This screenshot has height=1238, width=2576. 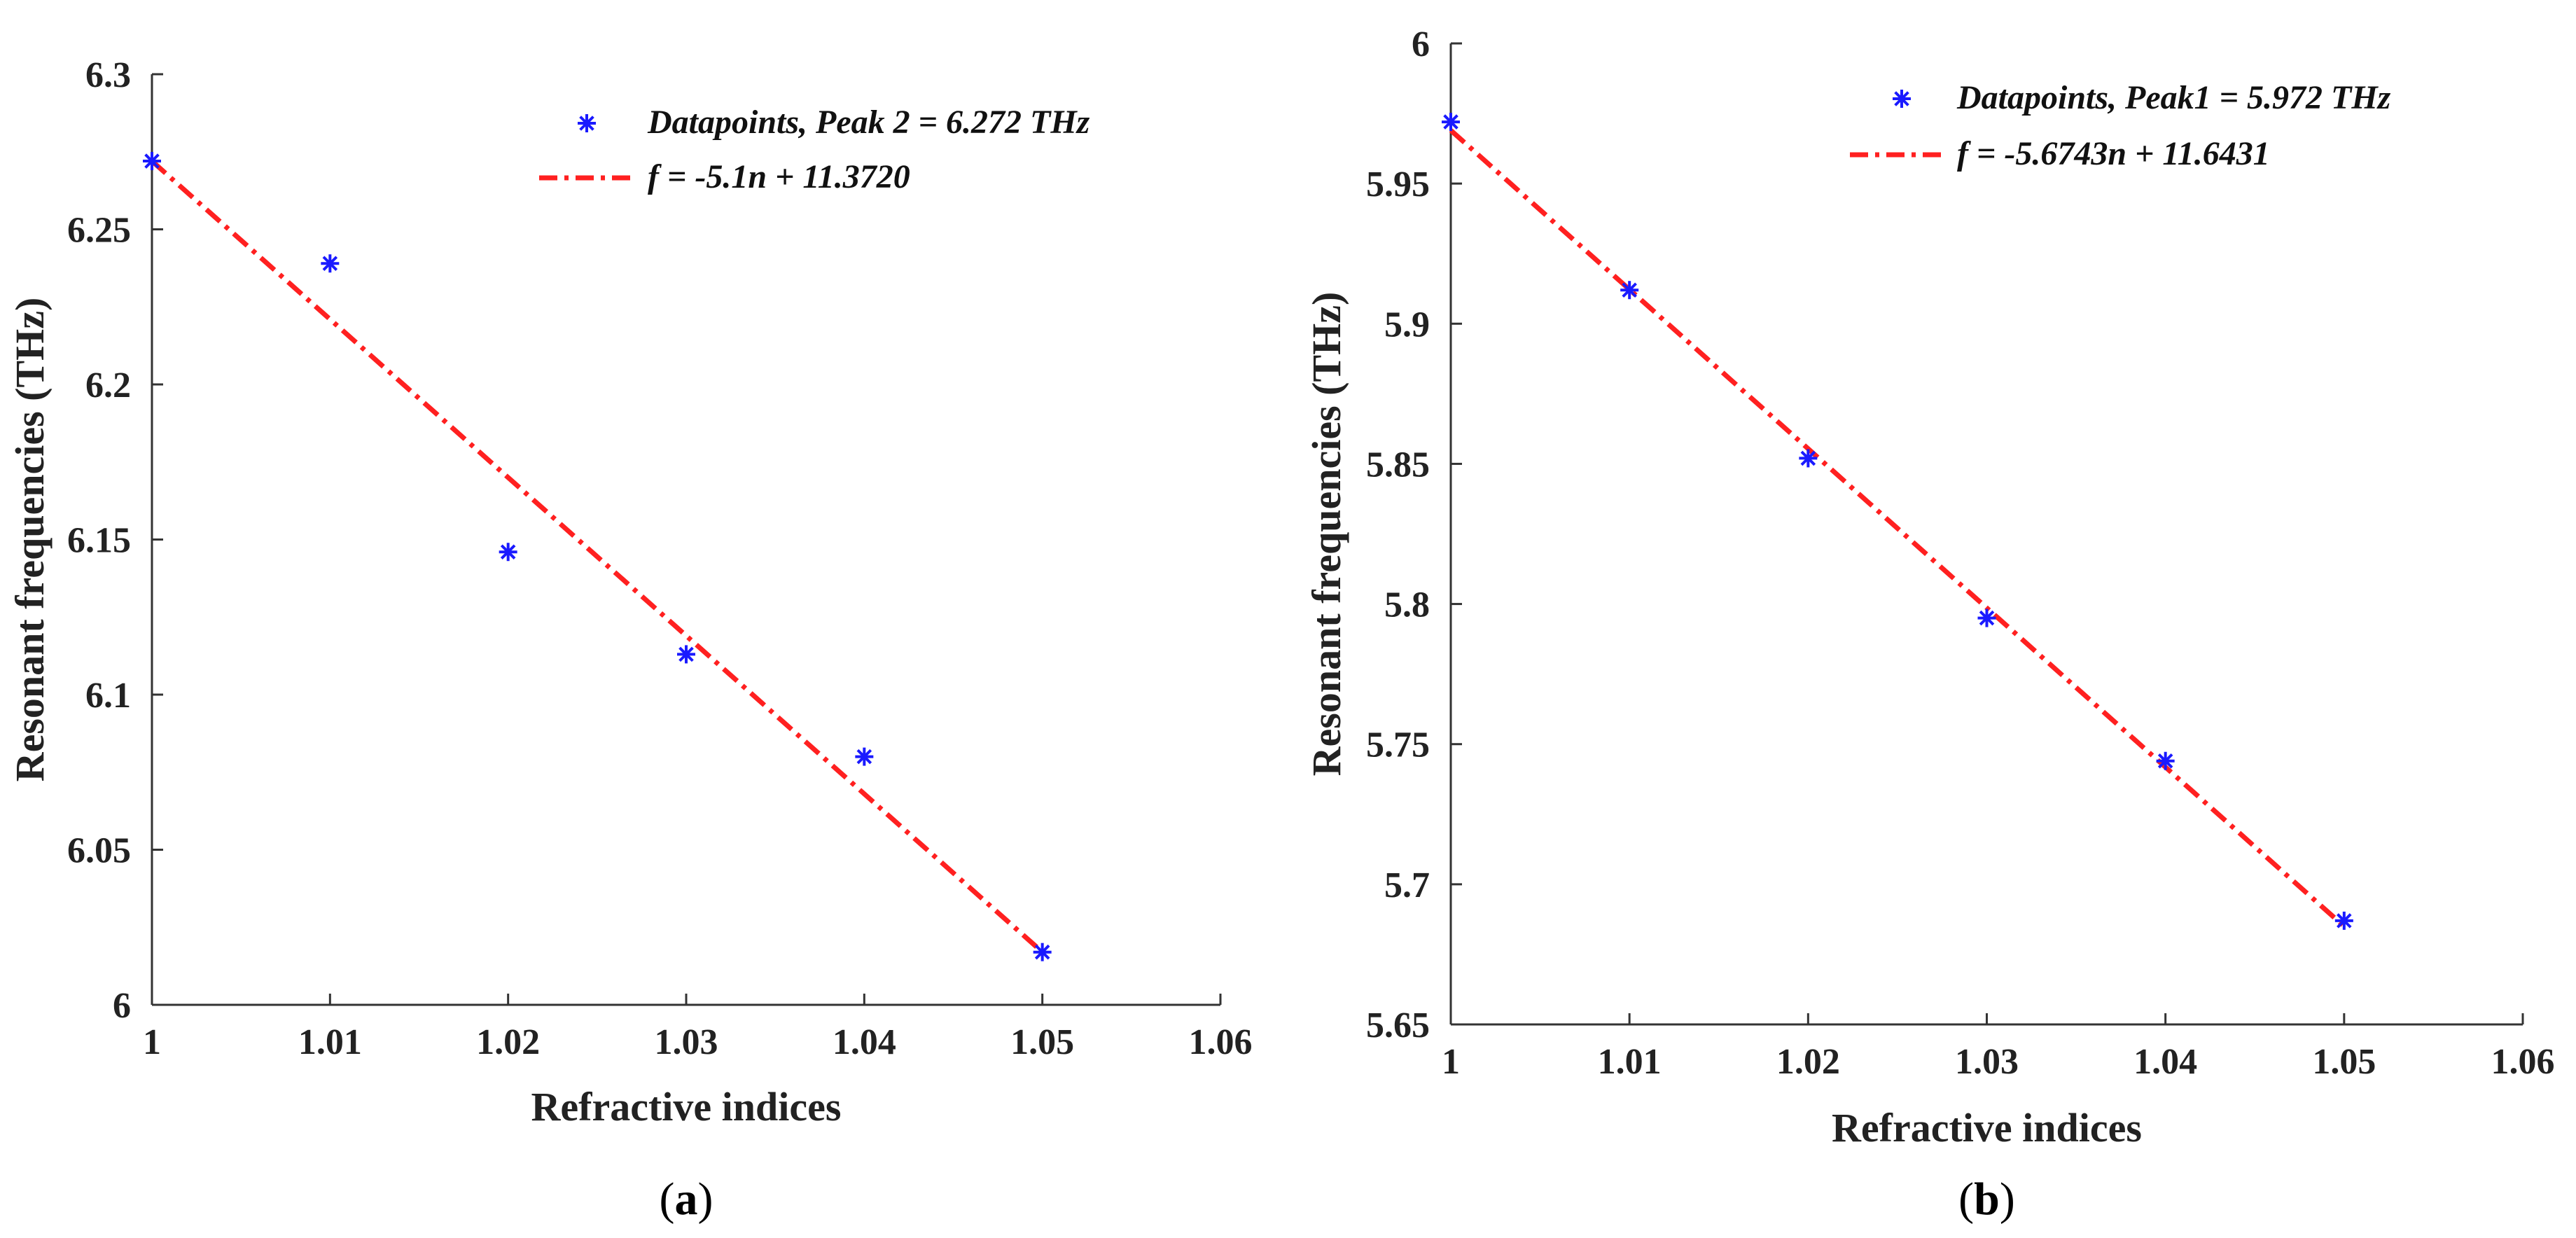 What do you see at coordinates (2173, 97) in the screenshot?
I see `legend-label-datapoints: Datapoints, Peak1 = 5.972 THz` at bounding box center [2173, 97].